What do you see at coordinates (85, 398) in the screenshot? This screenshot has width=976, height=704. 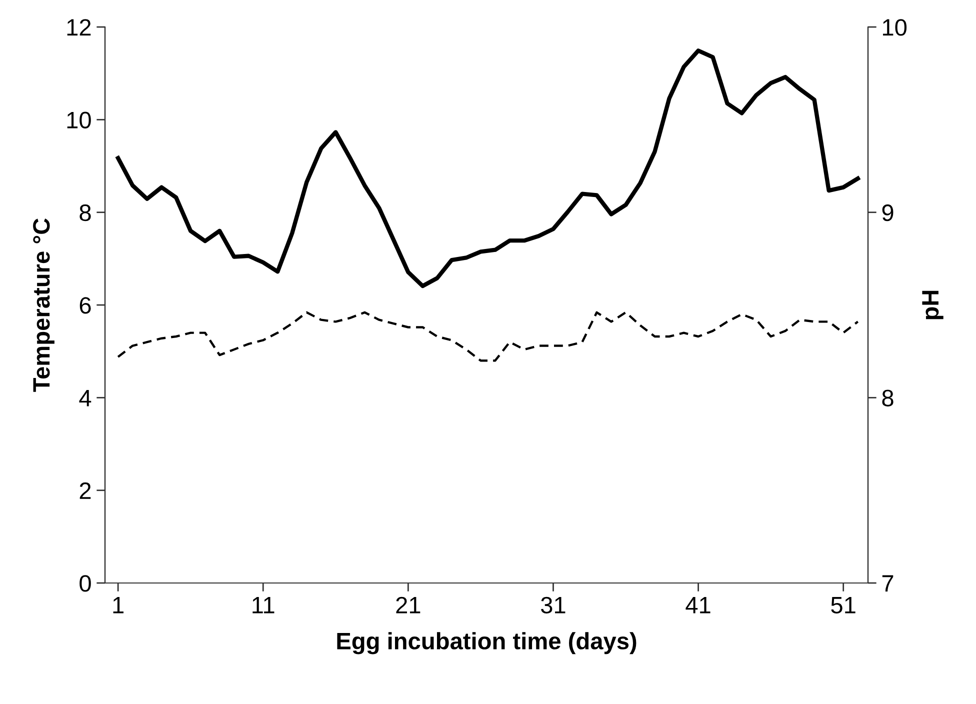 I see `y-tick-label: 4` at bounding box center [85, 398].